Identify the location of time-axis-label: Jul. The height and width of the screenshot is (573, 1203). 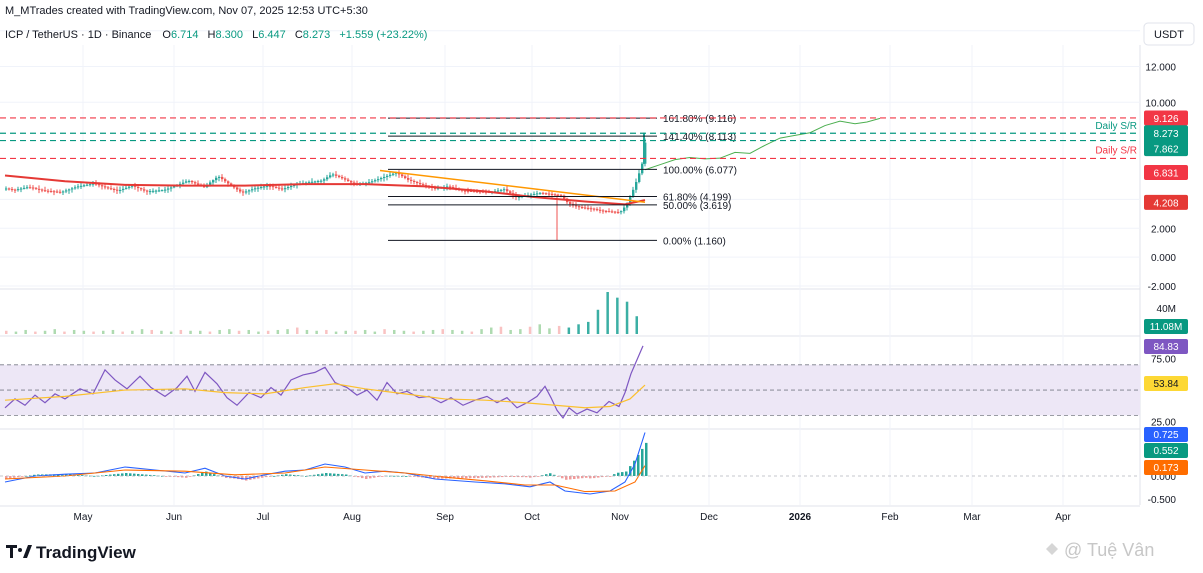
(263, 517).